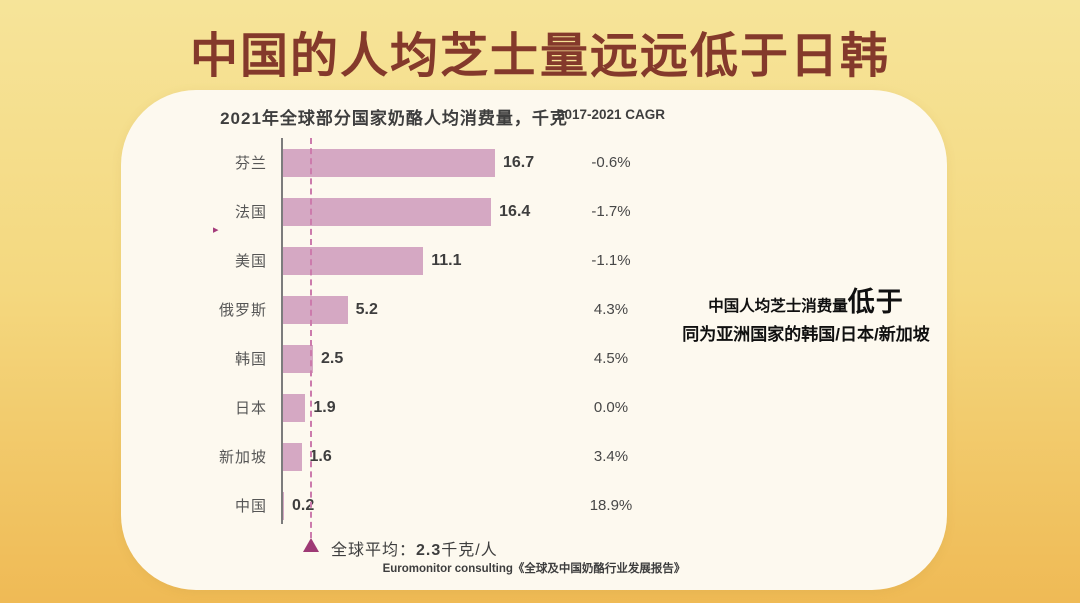 The image size is (1080, 603). What do you see at coordinates (875, 302) in the screenshot?
I see `annotation-line1-emphasis: 低于` at bounding box center [875, 302].